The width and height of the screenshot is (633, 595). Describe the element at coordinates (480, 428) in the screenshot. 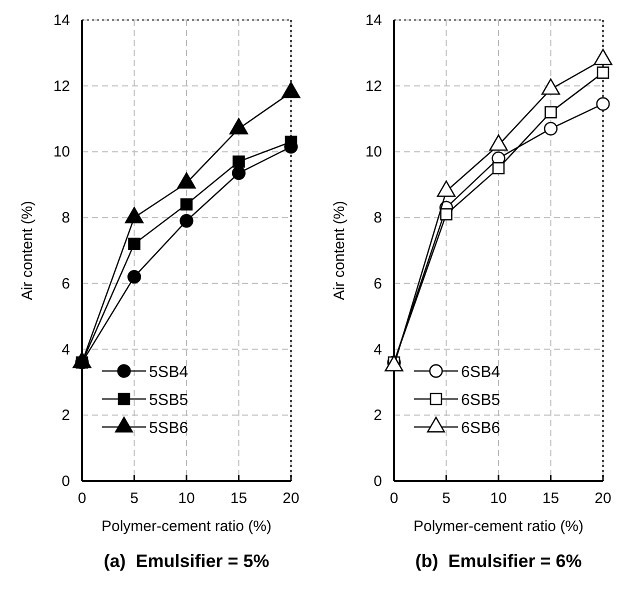

I see `legend-label: 6SB6` at that location.